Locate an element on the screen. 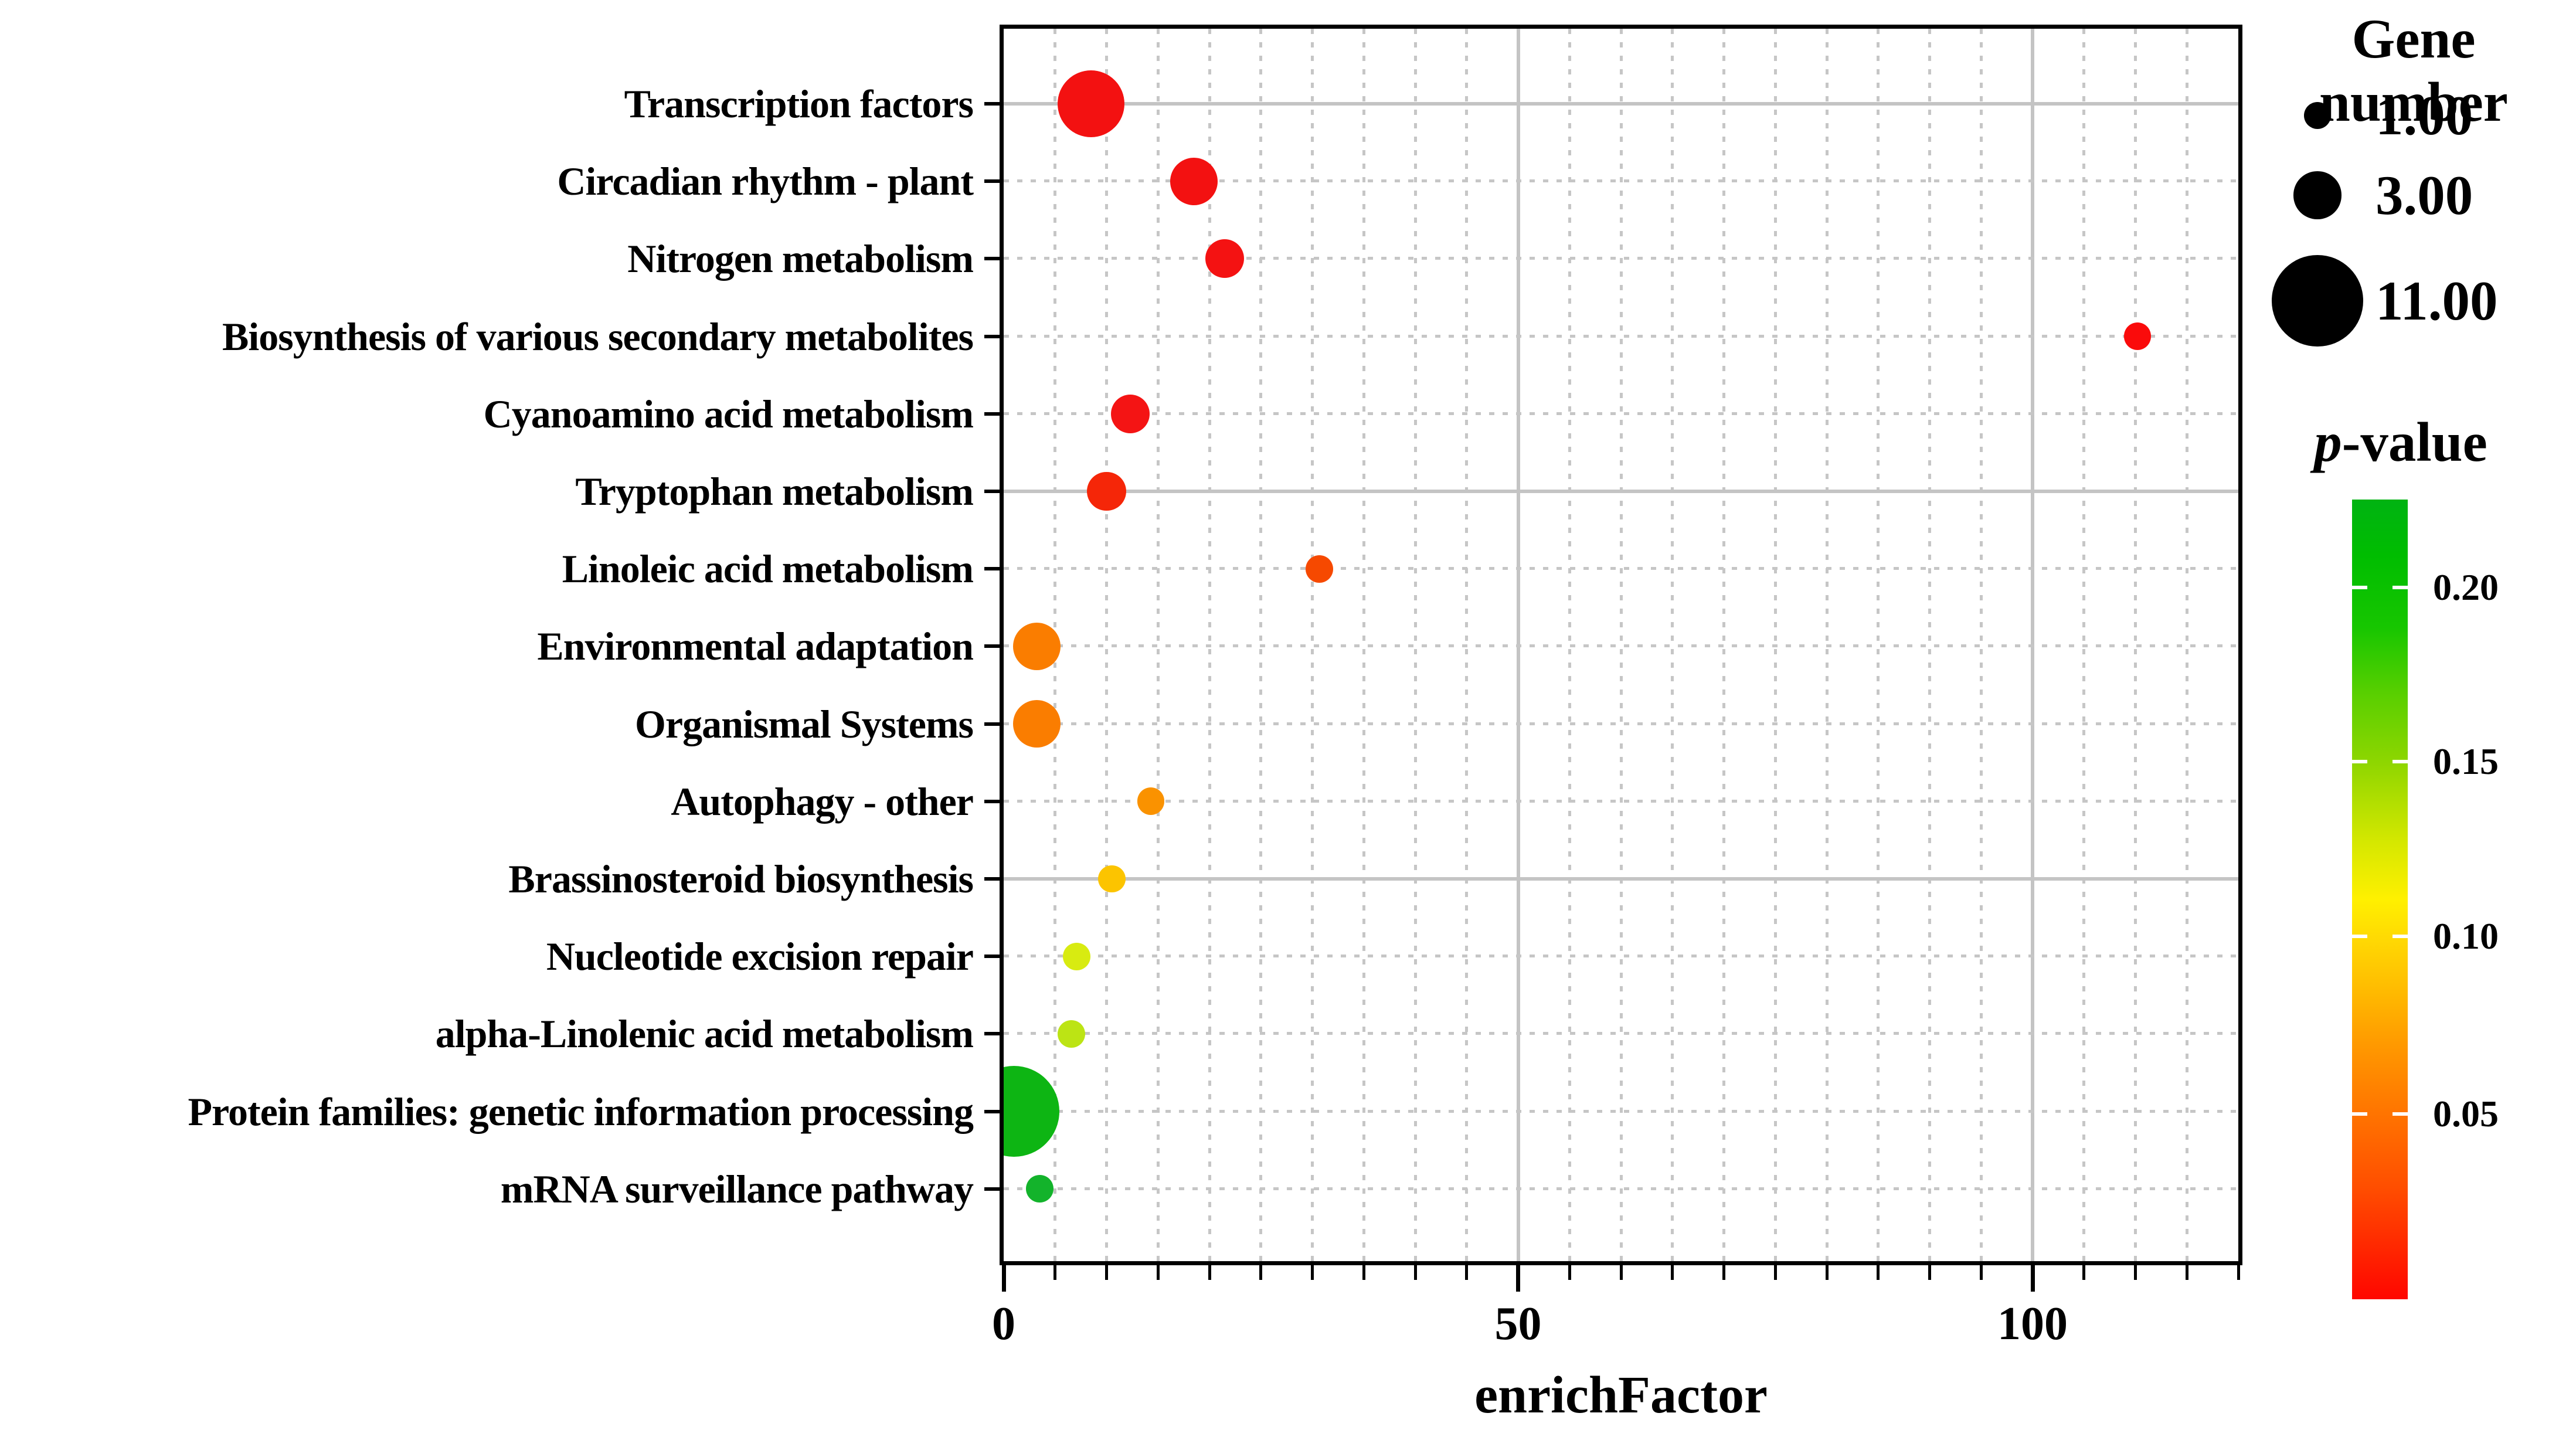 The image size is (2576, 1430). category-label-alpha-linolenic-acid-metabolism: alpha-Linolenic acid metabolism is located at coordinates (704, 1034).